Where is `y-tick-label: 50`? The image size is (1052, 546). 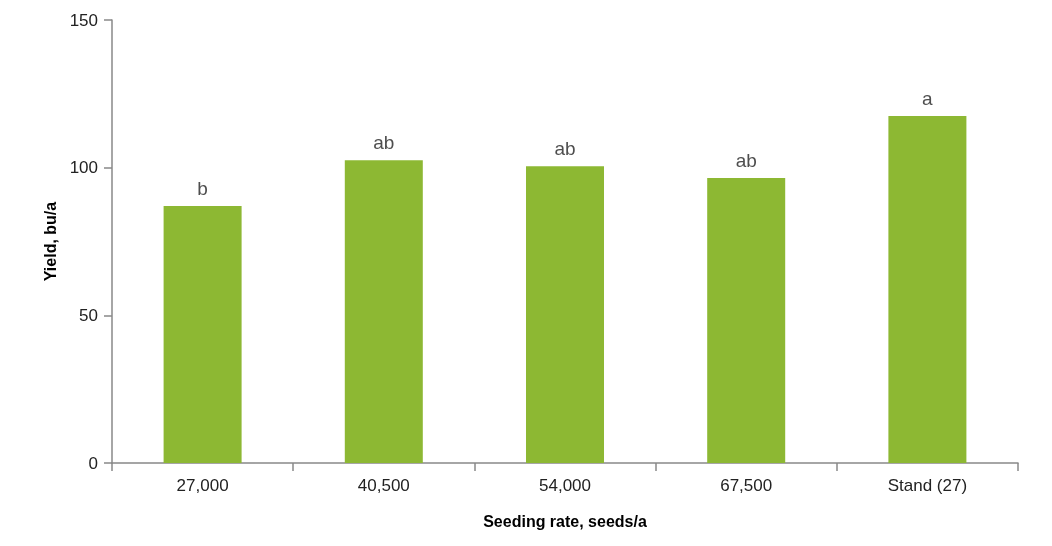 y-tick-label: 50 is located at coordinates (88, 315).